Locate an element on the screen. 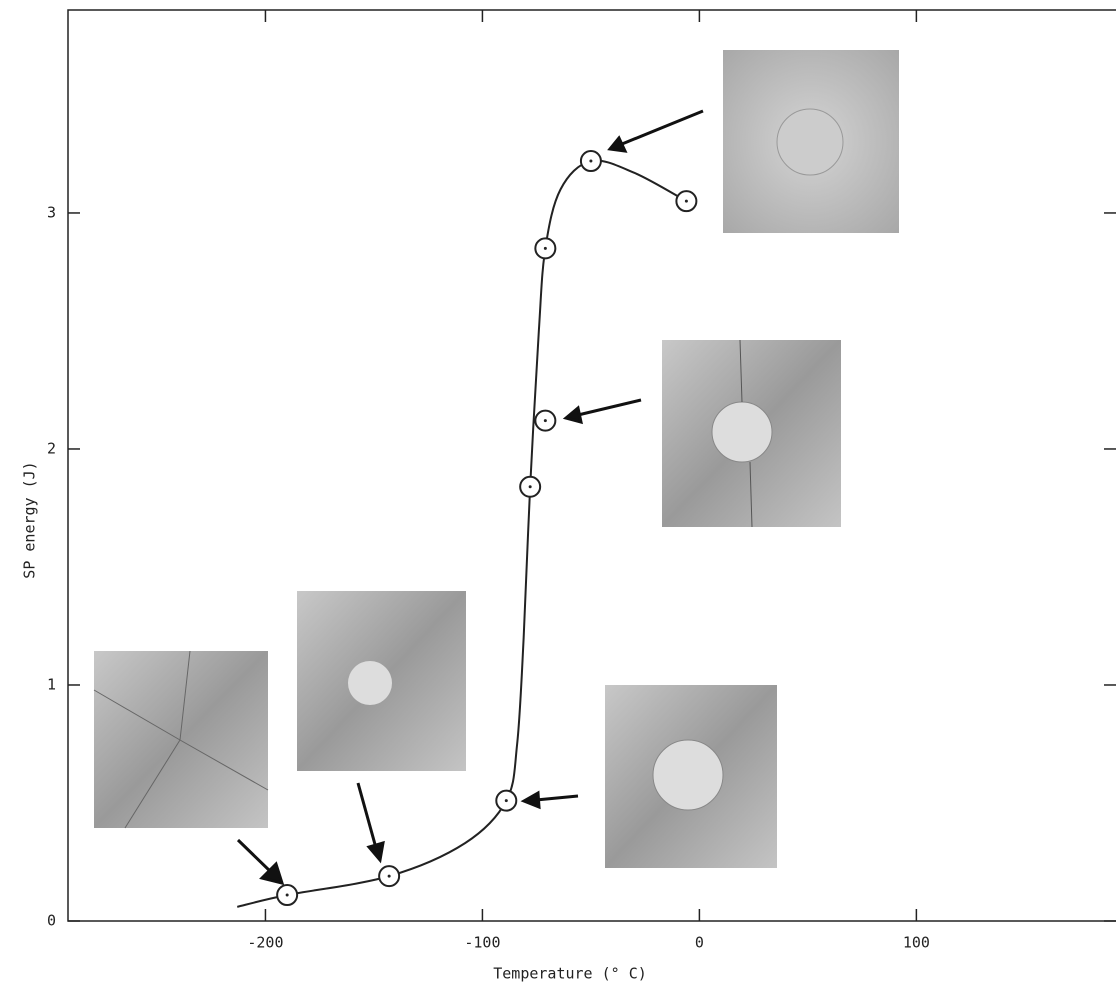 This screenshot has width=1116, height=989. x-tick-label: 100 is located at coordinates (916, 943).